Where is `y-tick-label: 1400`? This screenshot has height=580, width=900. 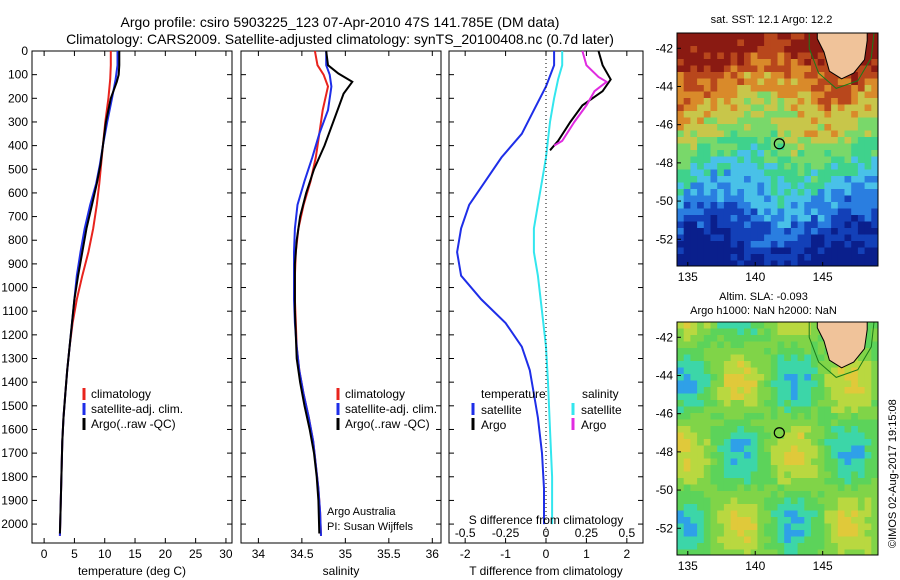 y-tick-label: 1400 is located at coordinates (14, 382).